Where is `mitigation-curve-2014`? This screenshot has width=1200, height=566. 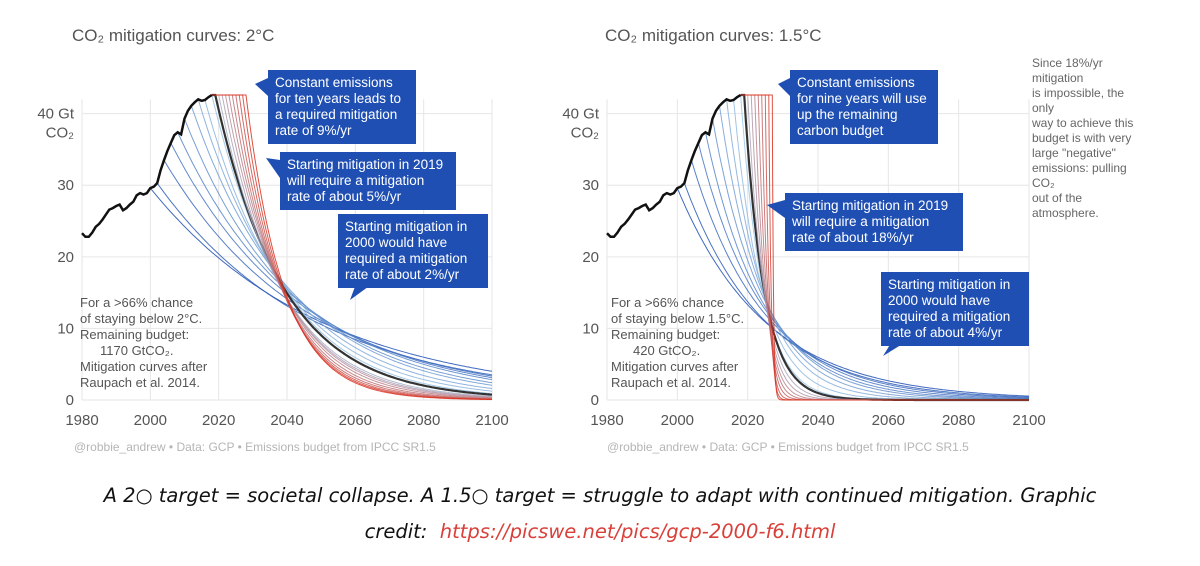
mitigation-curve-2014 is located at coordinates (345, 244).